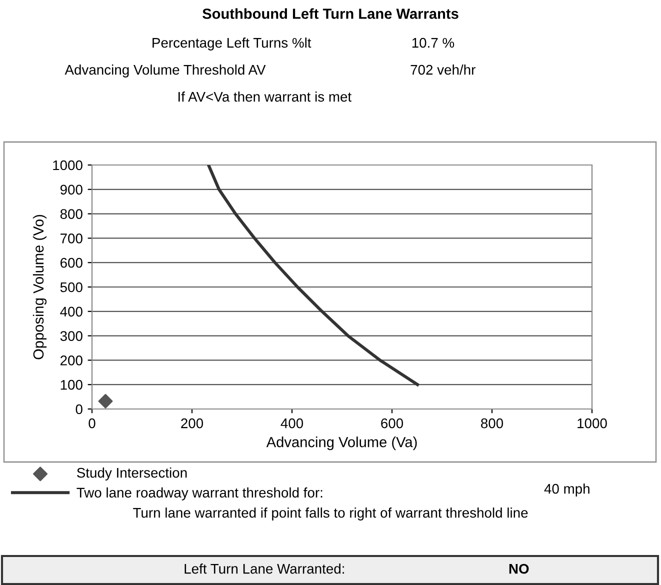  What do you see at coordinates (265, 97) in the screenshot?
I see `text: If AV<Va then warrant is met` at bounding box center [265, 97].